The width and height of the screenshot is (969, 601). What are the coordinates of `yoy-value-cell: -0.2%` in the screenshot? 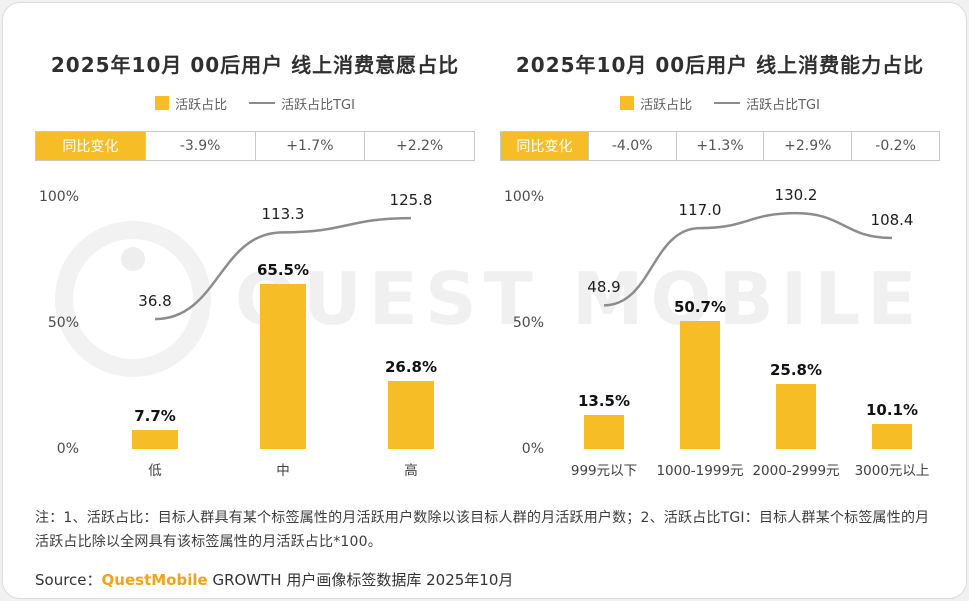 It's located at (895, 146).